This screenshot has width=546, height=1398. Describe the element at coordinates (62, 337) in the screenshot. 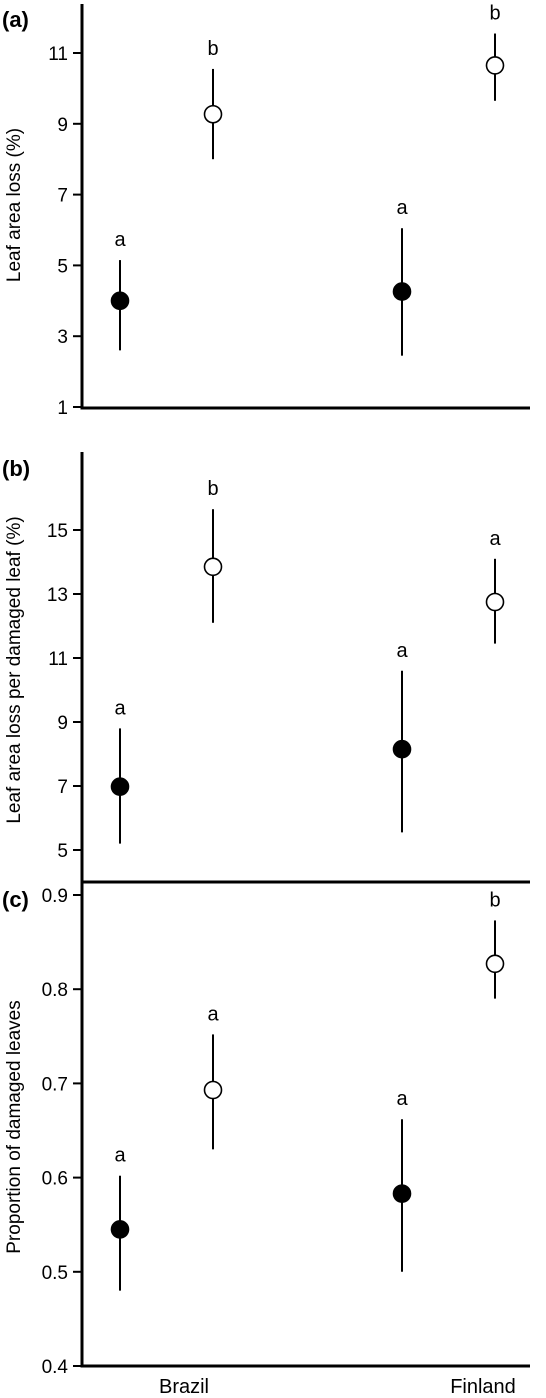

I see `y-tick-label: 3` at that location.